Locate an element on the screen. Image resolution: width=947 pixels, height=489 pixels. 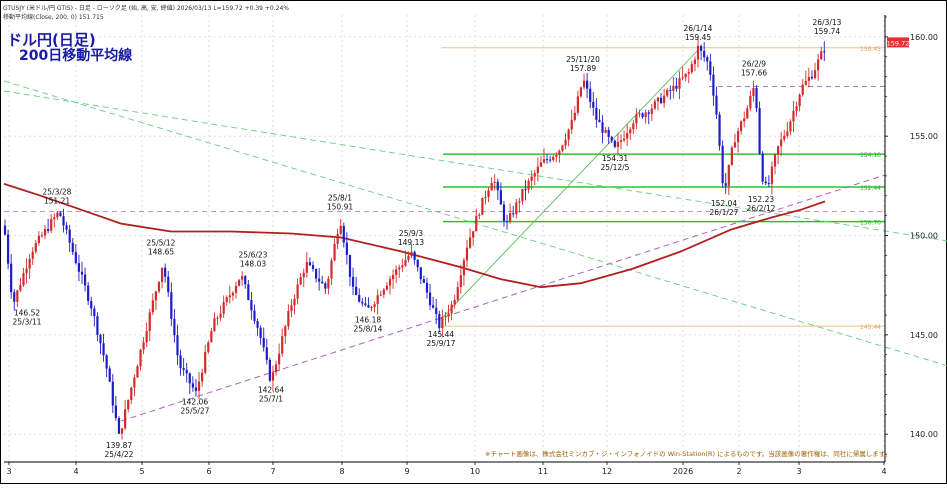
x-tick-label: 3 is located at coordinates (798, 471).